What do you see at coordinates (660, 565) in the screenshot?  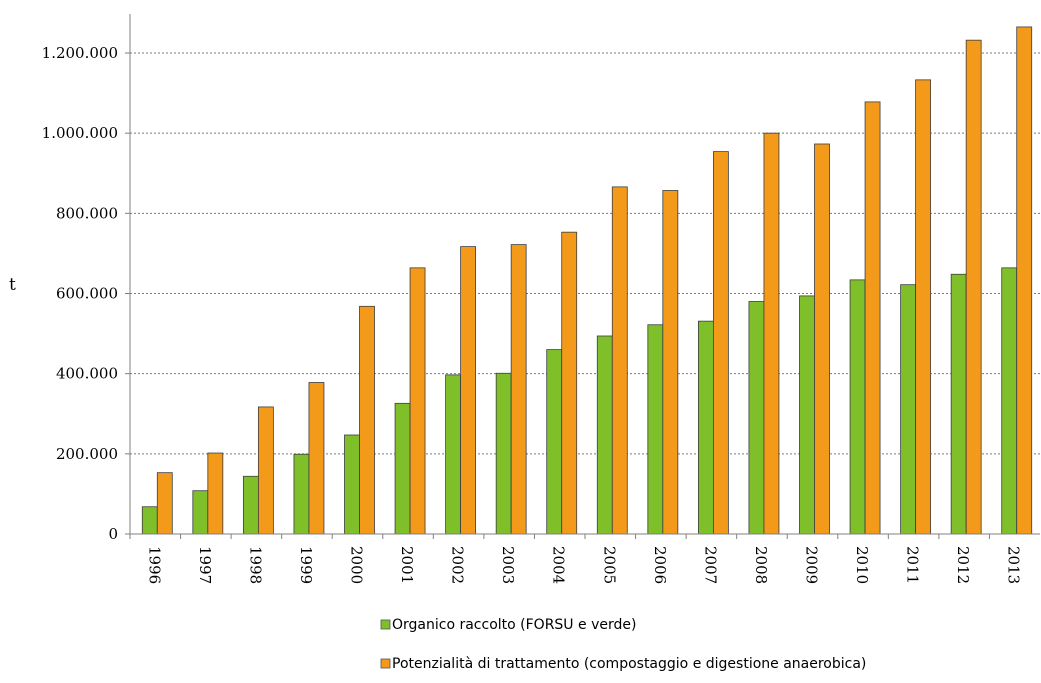 I see `x-tick-label: 2006` at bounding box center [660, 565].